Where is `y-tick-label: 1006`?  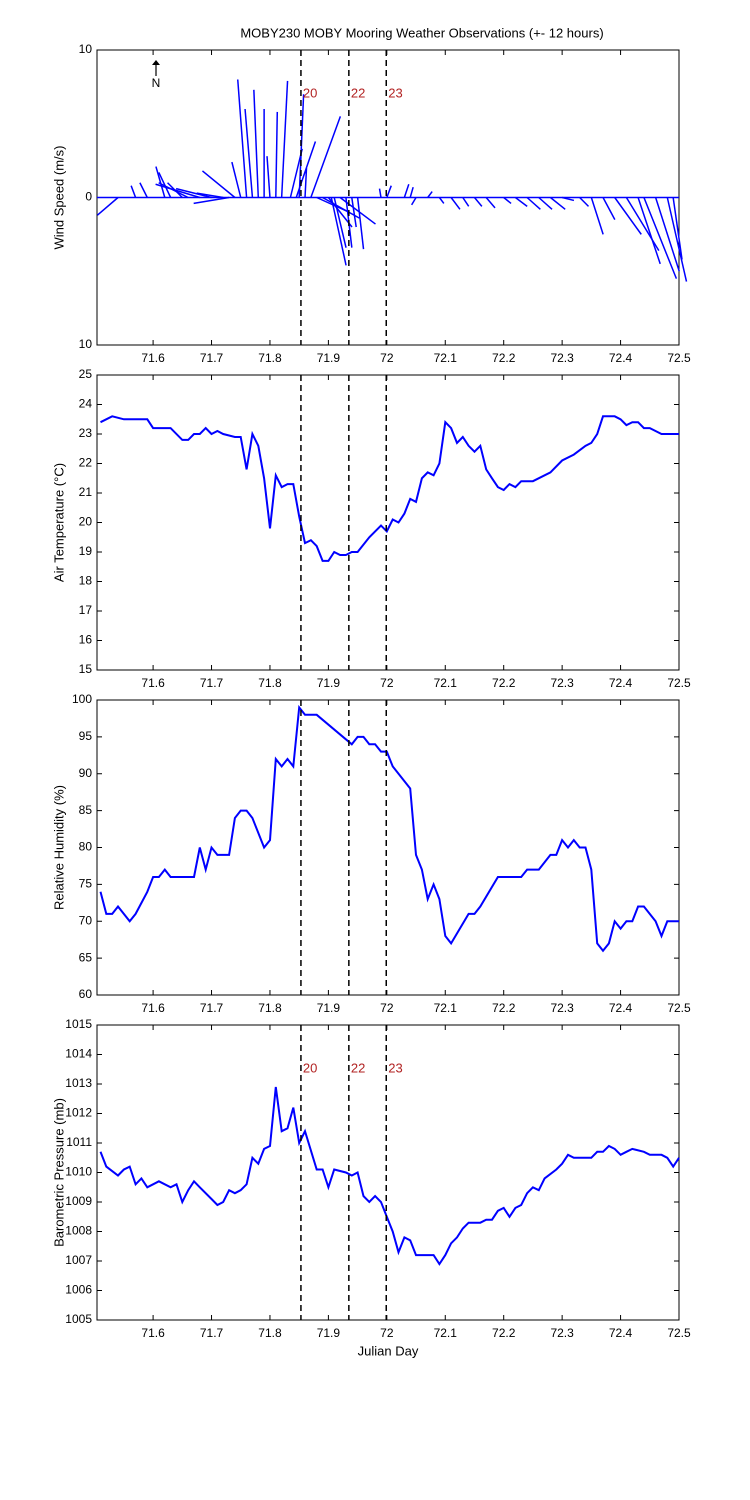 y-tick-label: 1006 is located at coordinates (78, 1290).